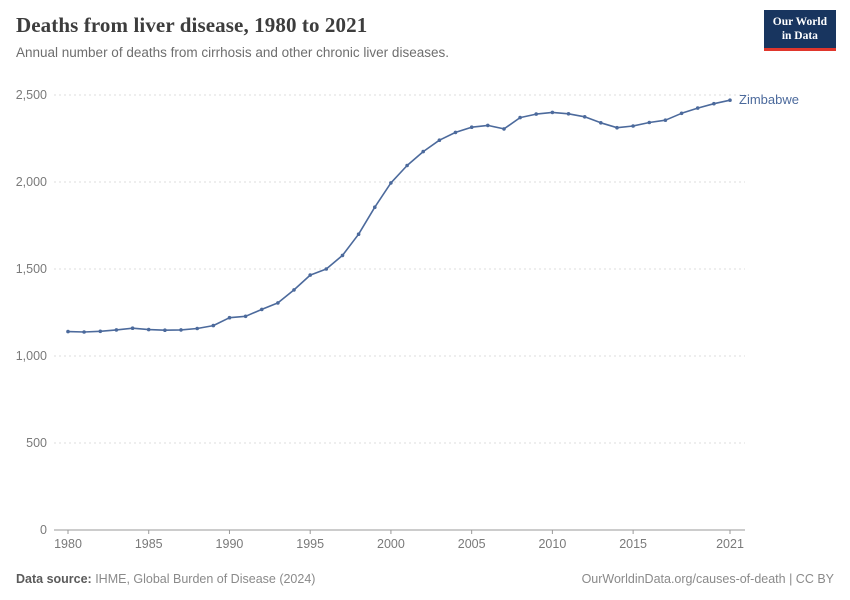 Image resolution: width=850 pixels, height=600 pixels. I want to click on x-tick-label: 2005, so click(472, 544).